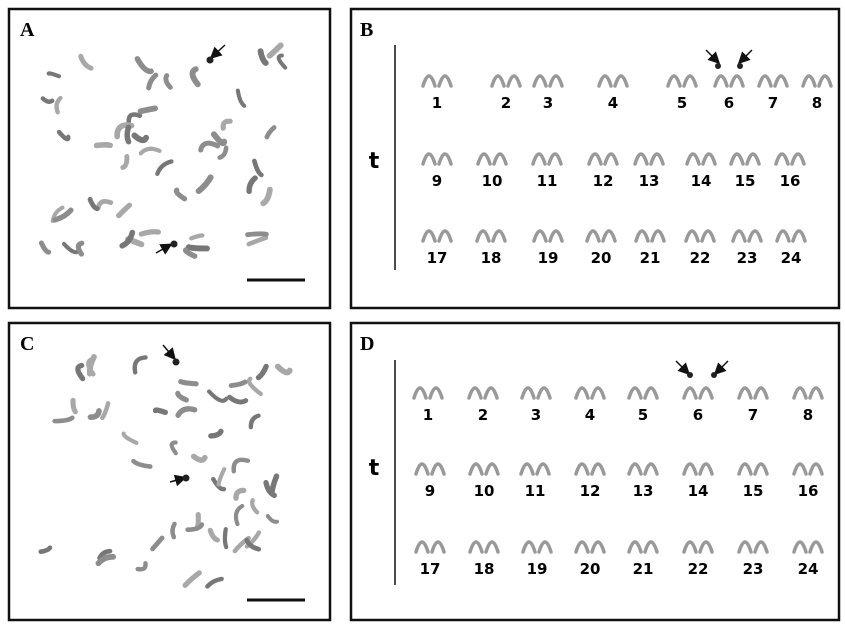 The width and height of the screenshot is (845, 628). Describe the element at coordinates (437, 103) in the screenshot. I see `chromosome-number: 1` at that location.